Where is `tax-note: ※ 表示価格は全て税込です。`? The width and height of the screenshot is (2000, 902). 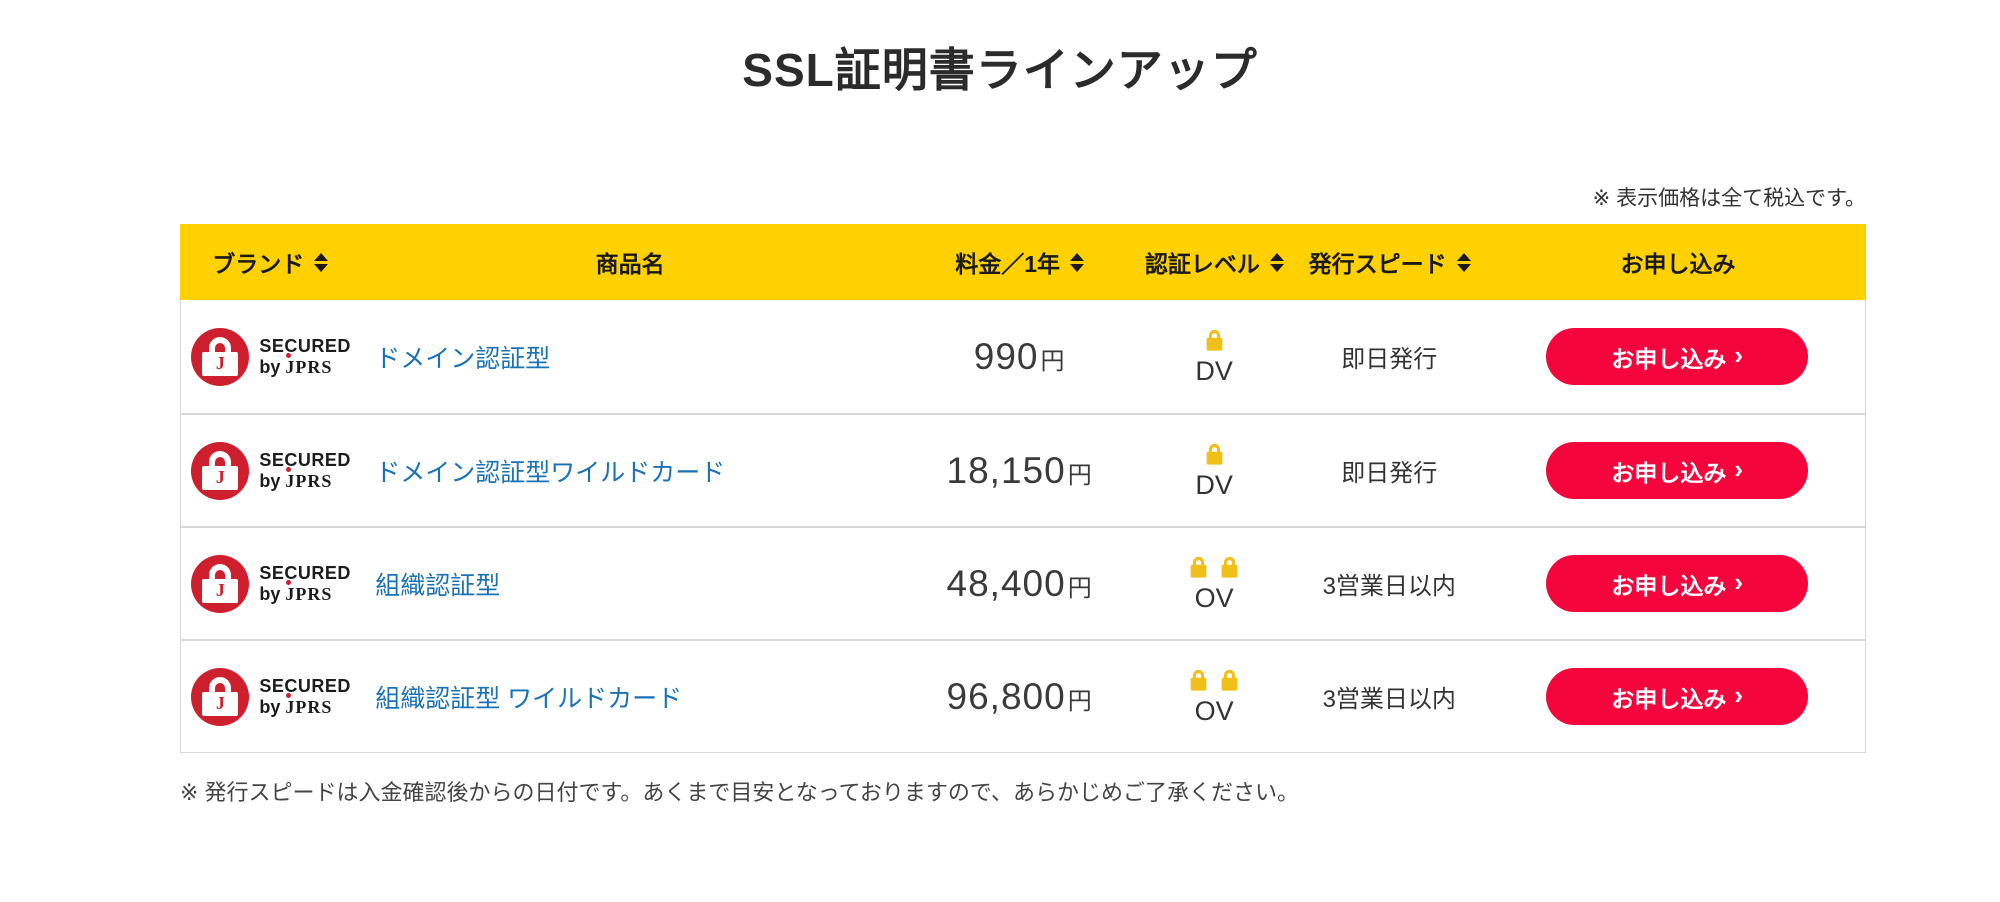 tax-note: ※ 表示価格は全て税込です。 is located at coordinates (1729, 198).